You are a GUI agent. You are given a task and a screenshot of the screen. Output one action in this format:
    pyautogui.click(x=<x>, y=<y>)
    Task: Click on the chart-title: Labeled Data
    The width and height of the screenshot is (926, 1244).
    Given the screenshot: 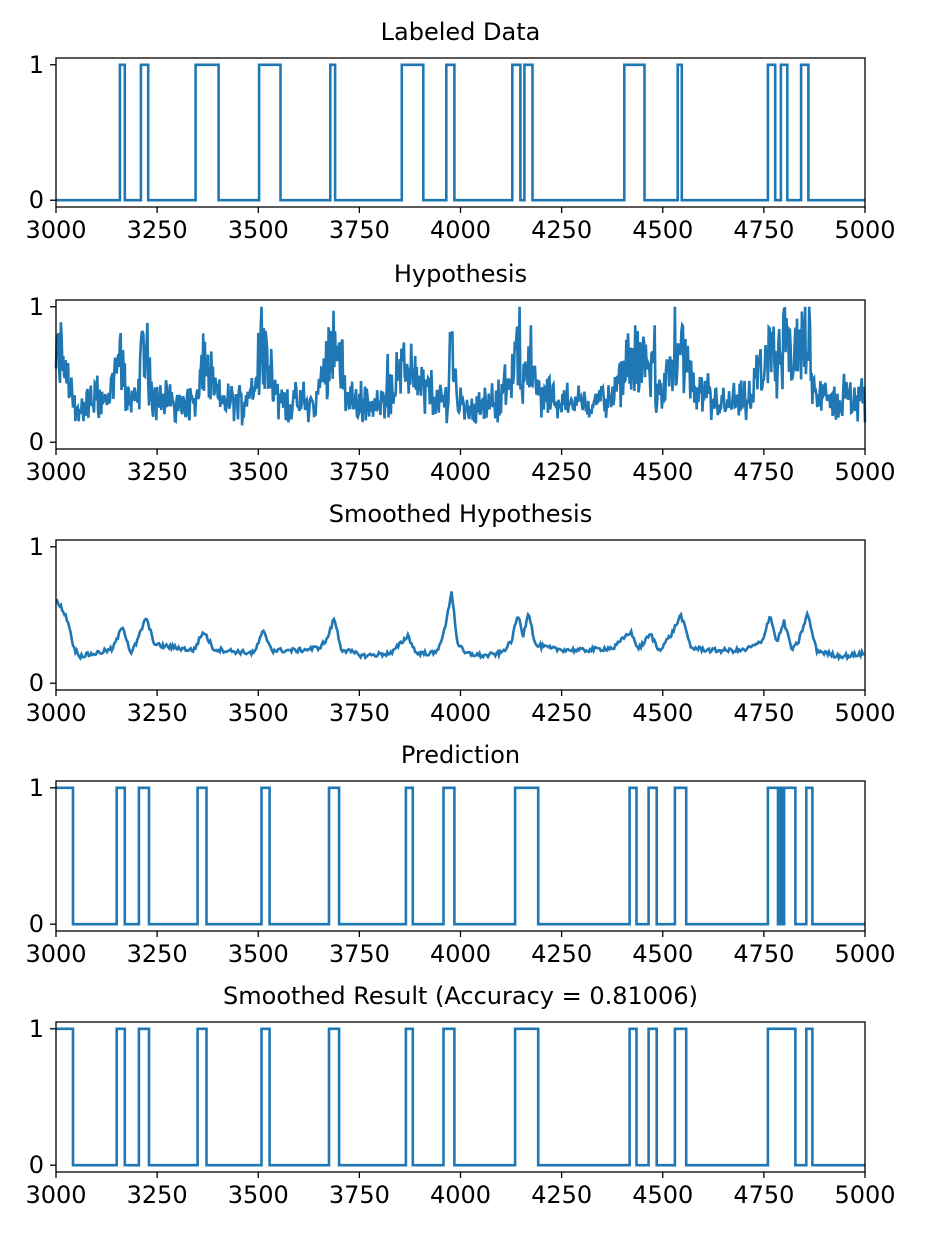 What is the action you would take?
    pyautogui.click(x=461, y=32)
    